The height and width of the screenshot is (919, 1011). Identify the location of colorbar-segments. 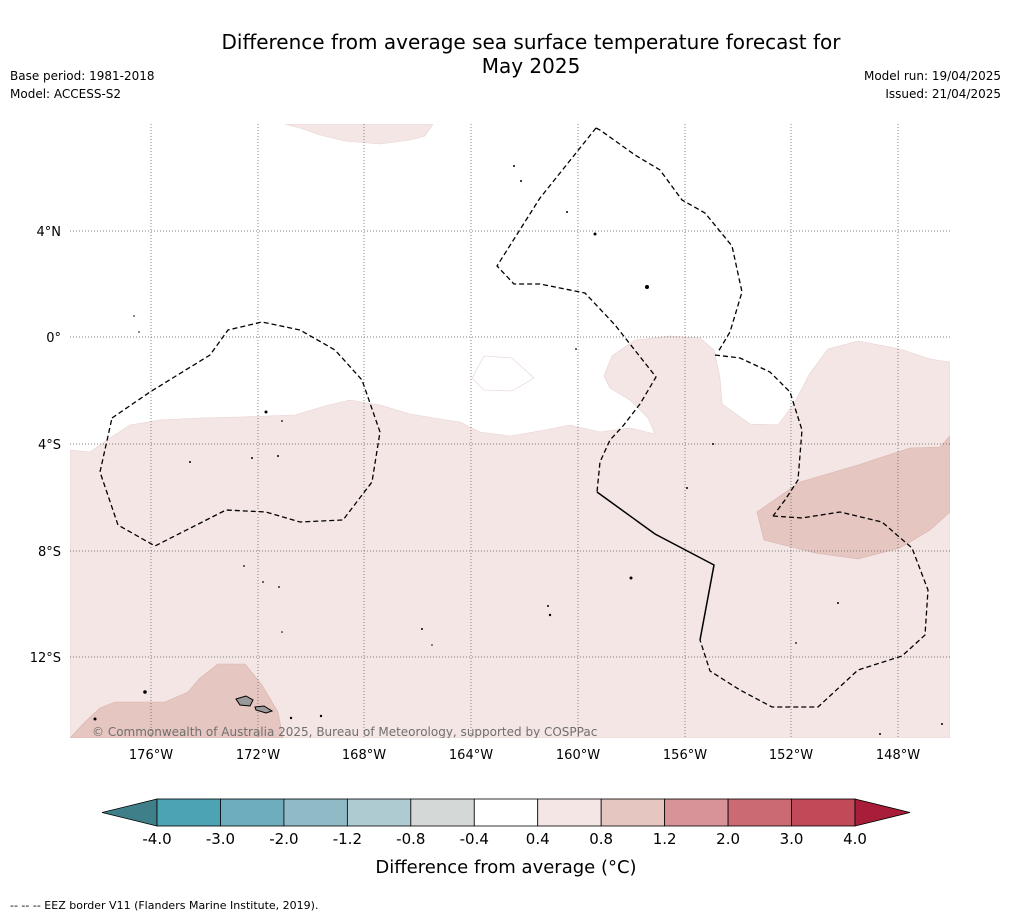
(506, 812).